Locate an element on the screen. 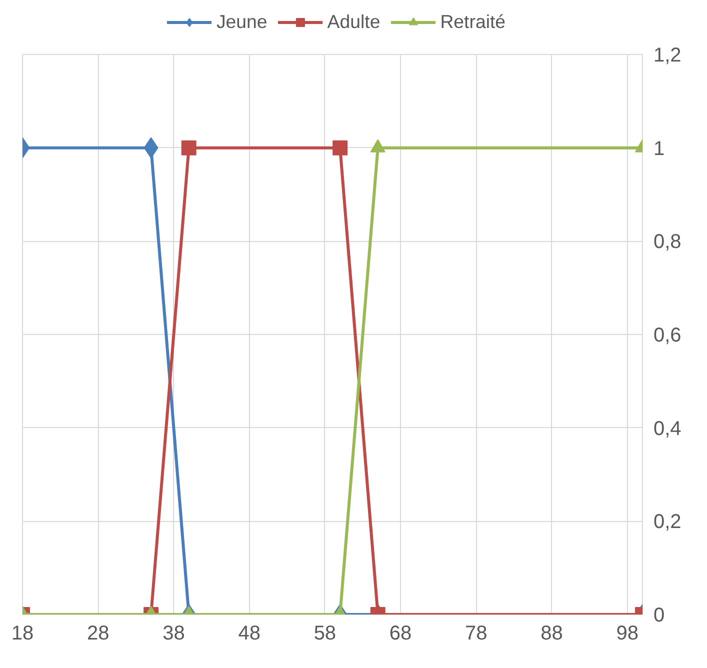 Image resolution: width=707 pixels, height=668 pixels. legend-label: Adulte is located at coordinates (353, 22).